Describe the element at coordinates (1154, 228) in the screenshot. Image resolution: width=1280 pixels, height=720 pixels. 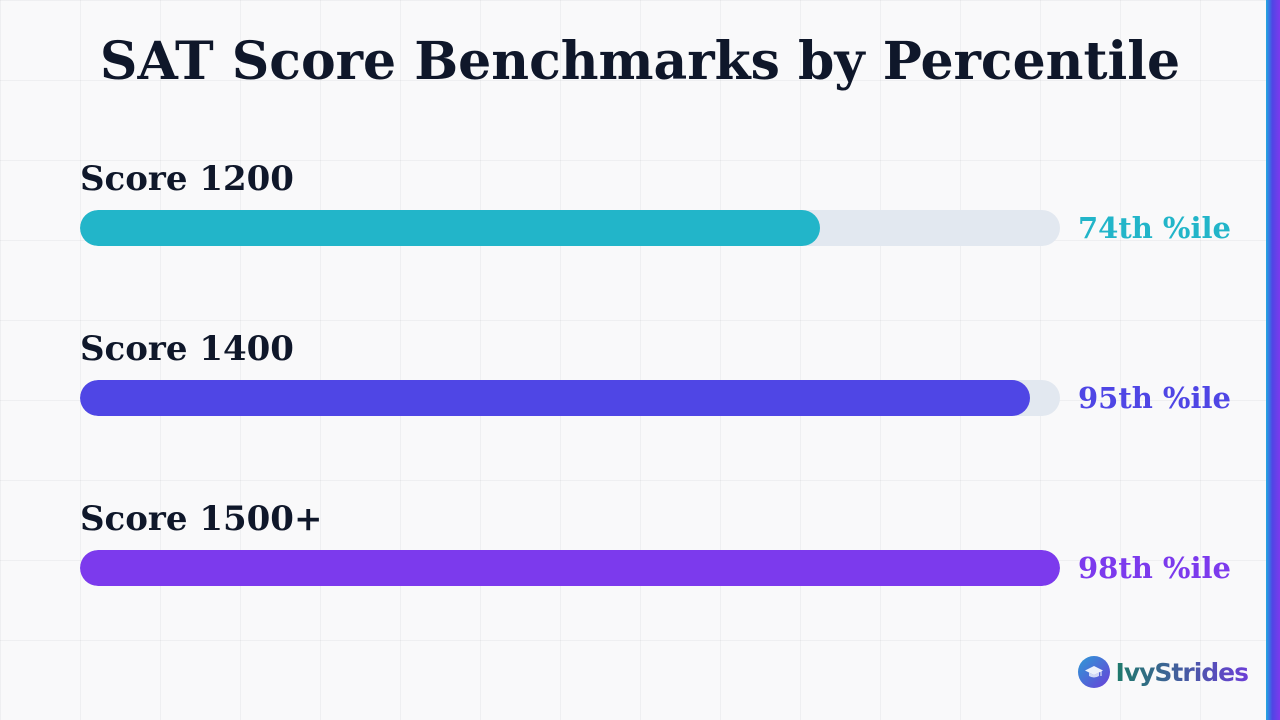
I see `value-label: 74th %ile` at that location.